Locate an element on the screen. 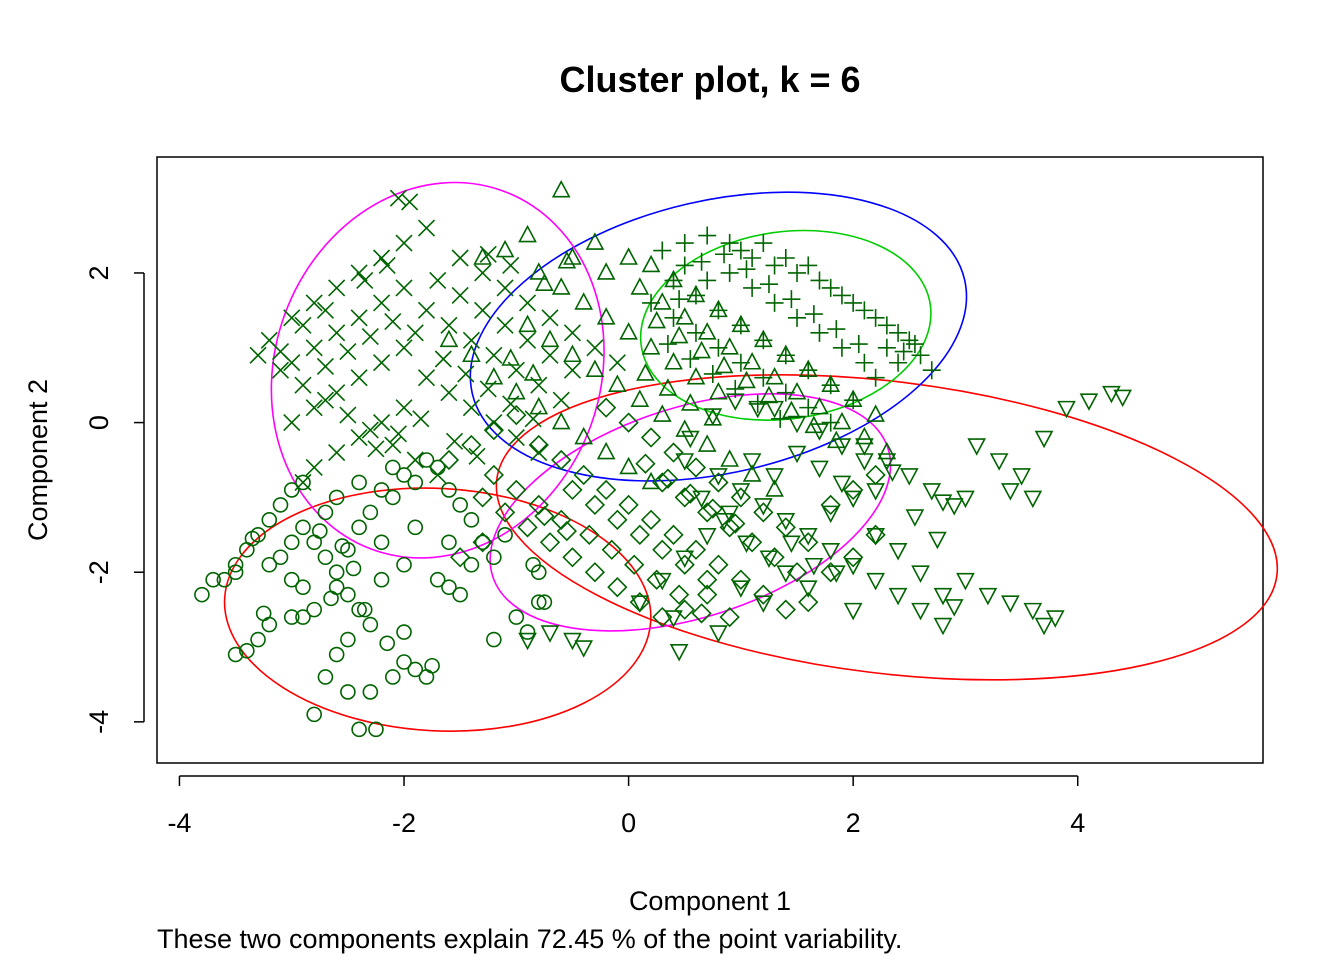 The width and height of the screenshot is (1344, 960). y-axis-label: Component 2 is located at coordinates (38, 460).